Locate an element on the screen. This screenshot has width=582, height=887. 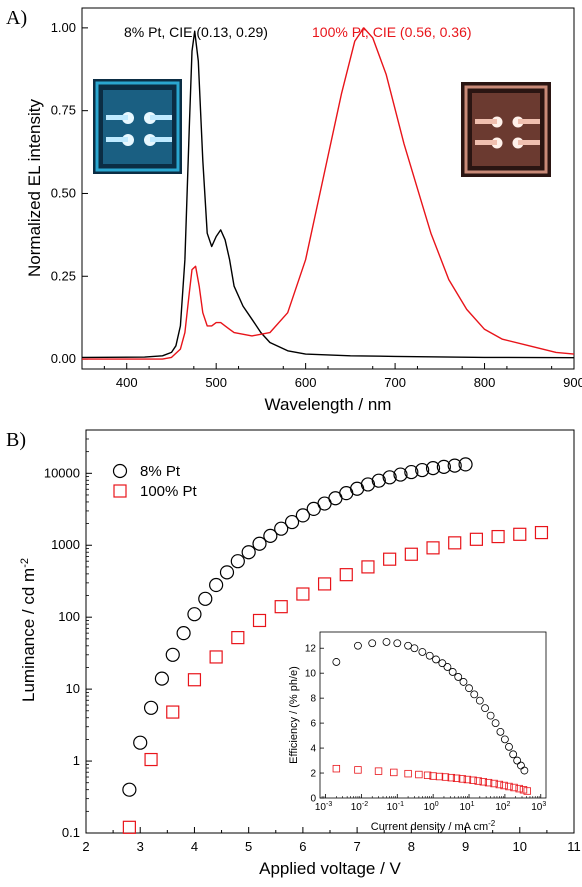
x-tick-label: 900 is located at coordinates (572, 382).